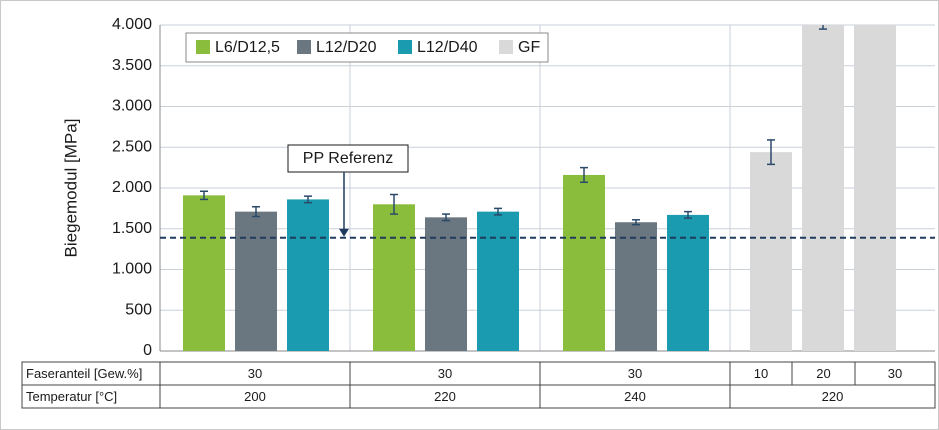 The image size is (939, 430). What do you see at coordinates (132, 187) in the screenshot?
I see `y-tick-label: 2.000` at bounding box center [132, 187].